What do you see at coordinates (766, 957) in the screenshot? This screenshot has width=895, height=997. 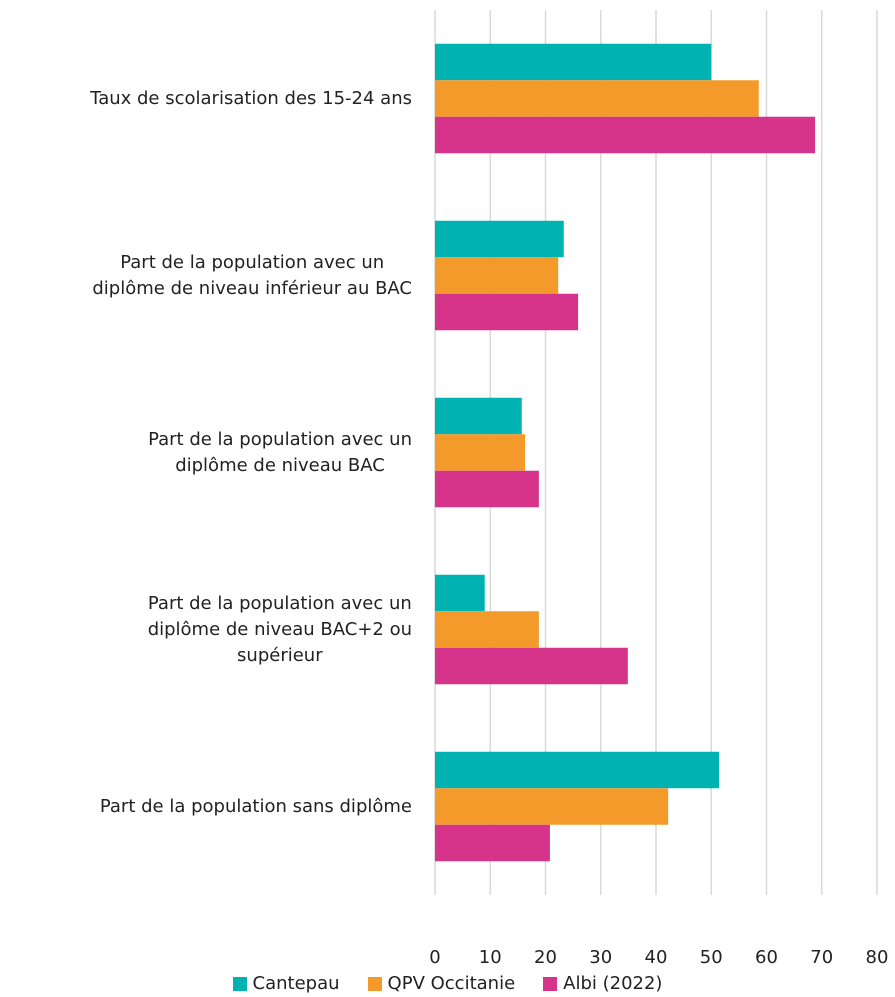 I see `x-tick-label: 60` at bounding box center [766, 957].